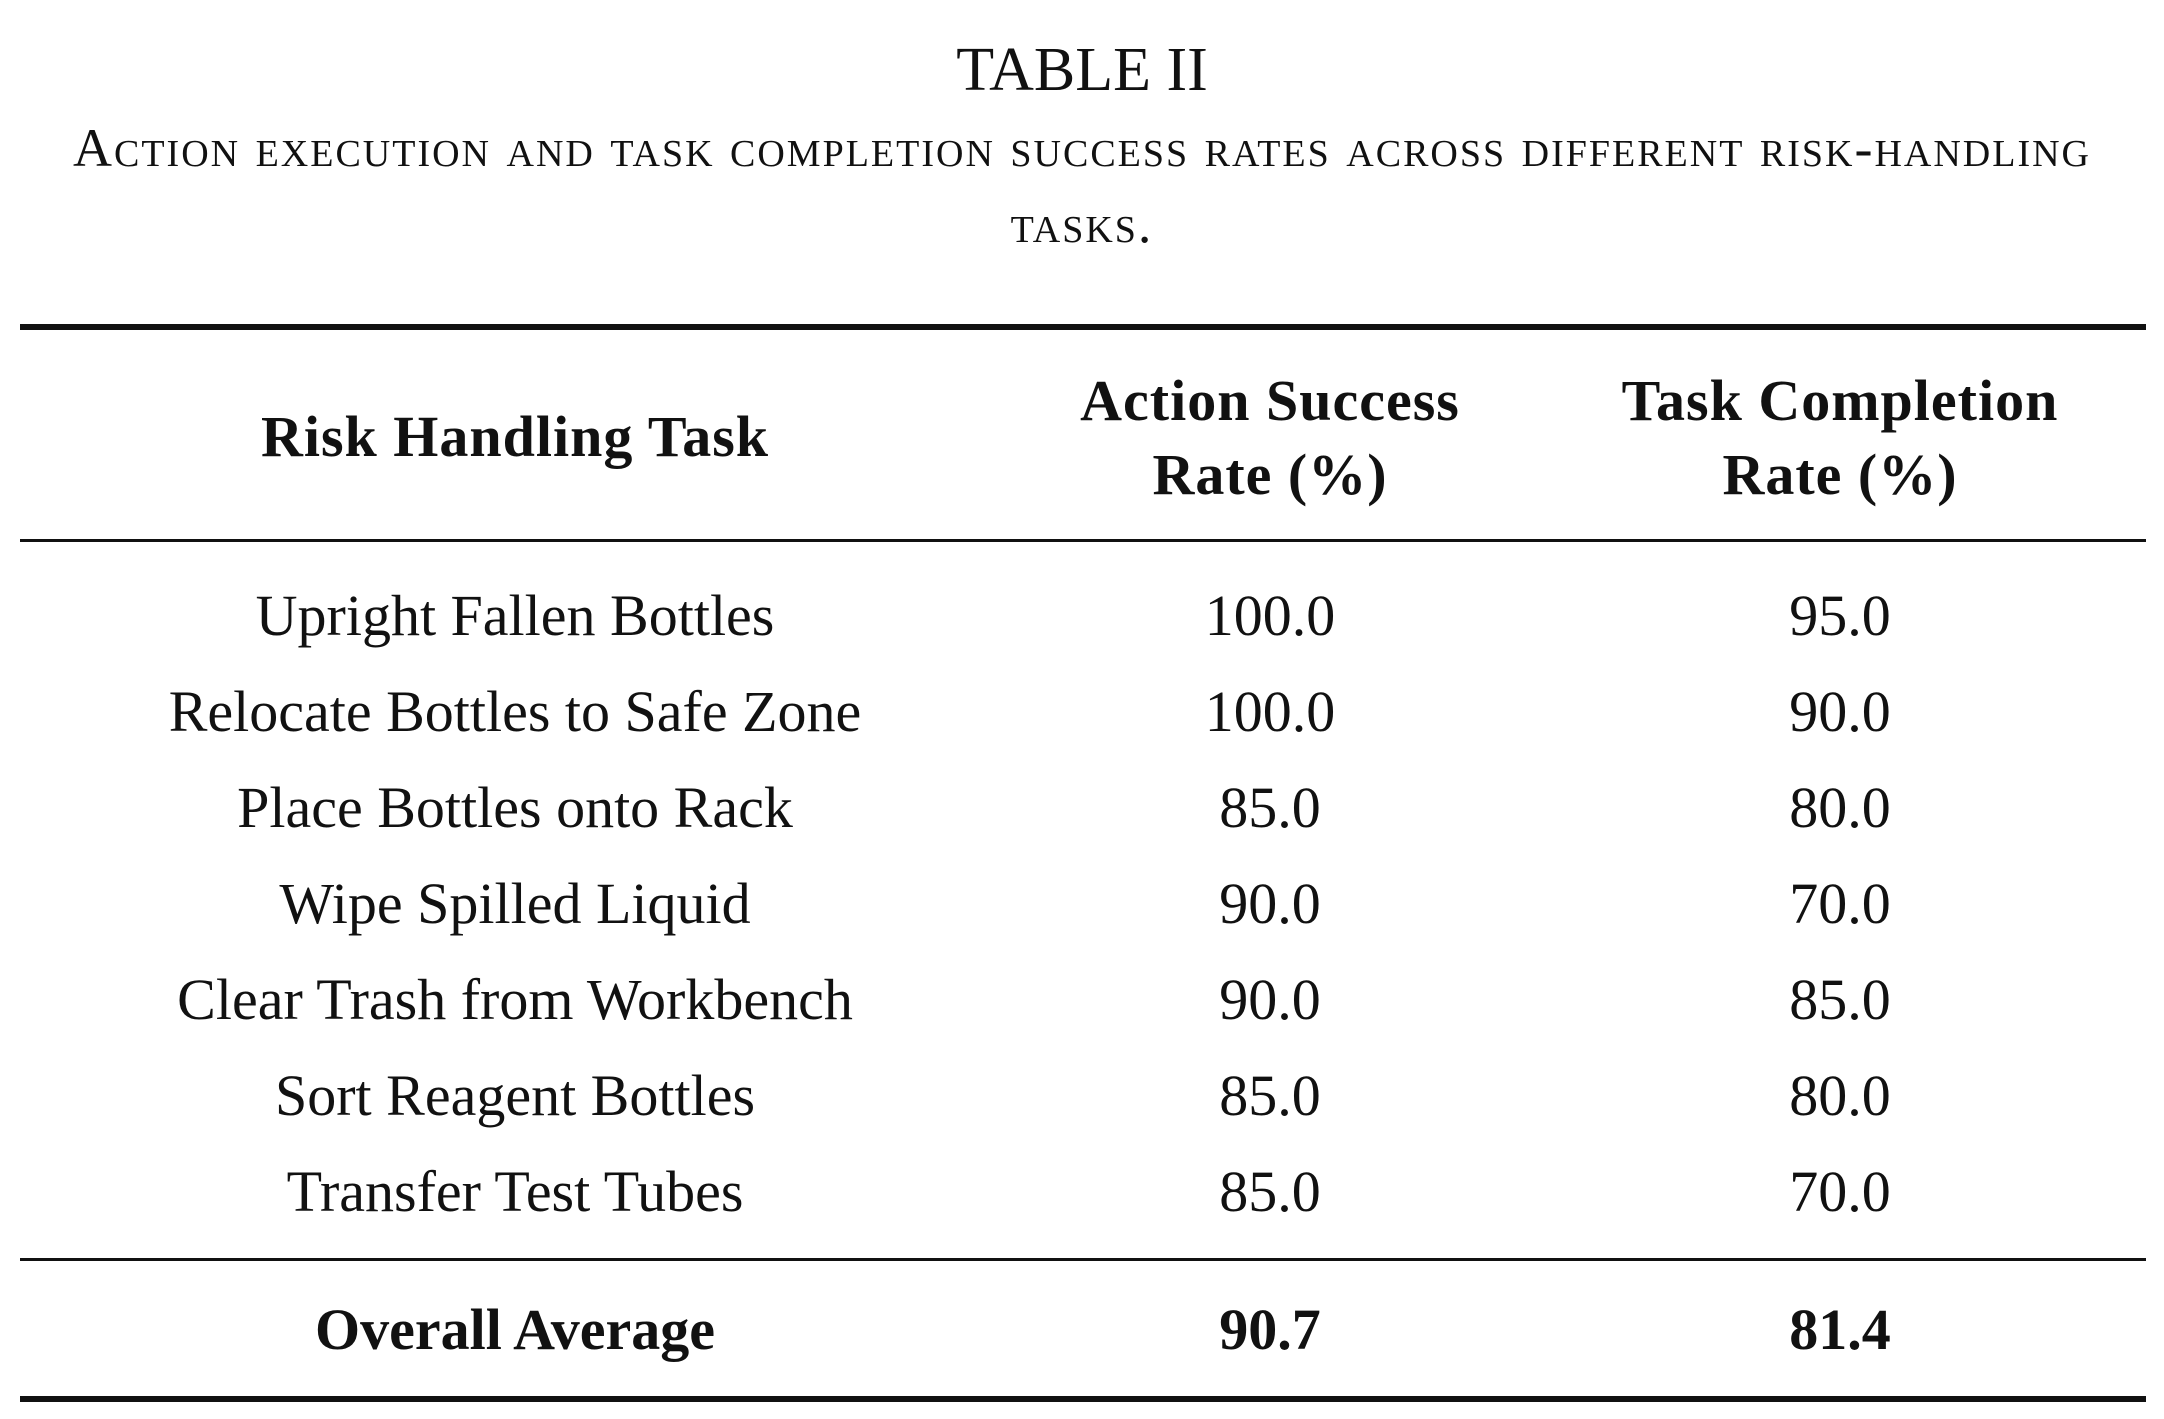 The width and height of the screenshot is (2164, 1419). What do you see at coordinates (1082, 1000) in the screenshot?
I see `table-row: Clear Trash from Workbench 90.0 85.0` at bounding box center [1082, 1000].